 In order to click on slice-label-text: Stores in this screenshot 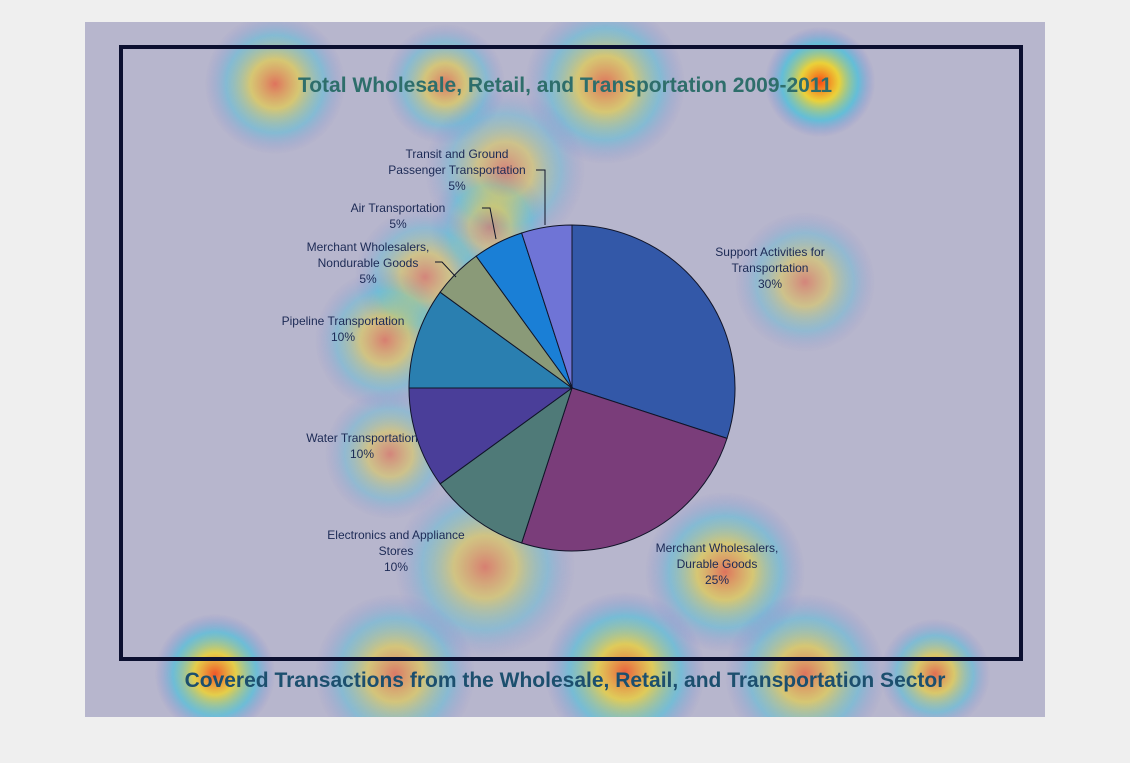, I will do `click(396, 551)`.